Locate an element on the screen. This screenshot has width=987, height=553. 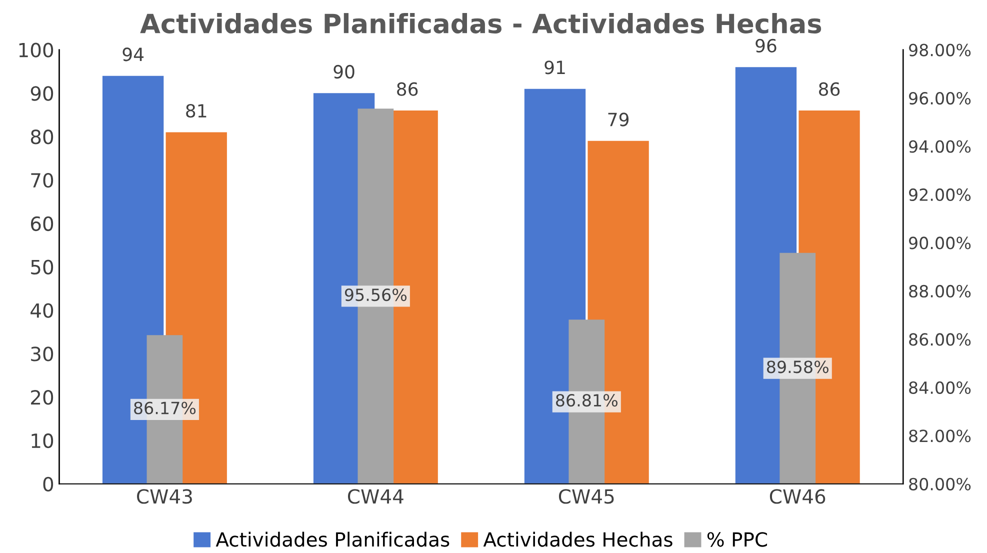
data-label: 91 is located at coordinates (554, 67).